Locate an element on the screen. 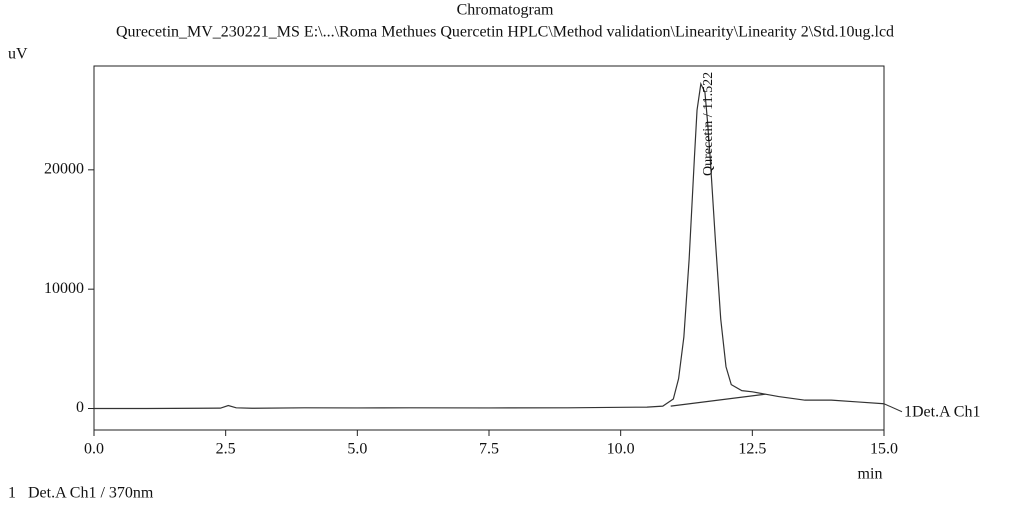 This screenshot has width=1033, height=511. peak-annotation: Qurecetin / 11.522 is located at coordinates (708, 124).